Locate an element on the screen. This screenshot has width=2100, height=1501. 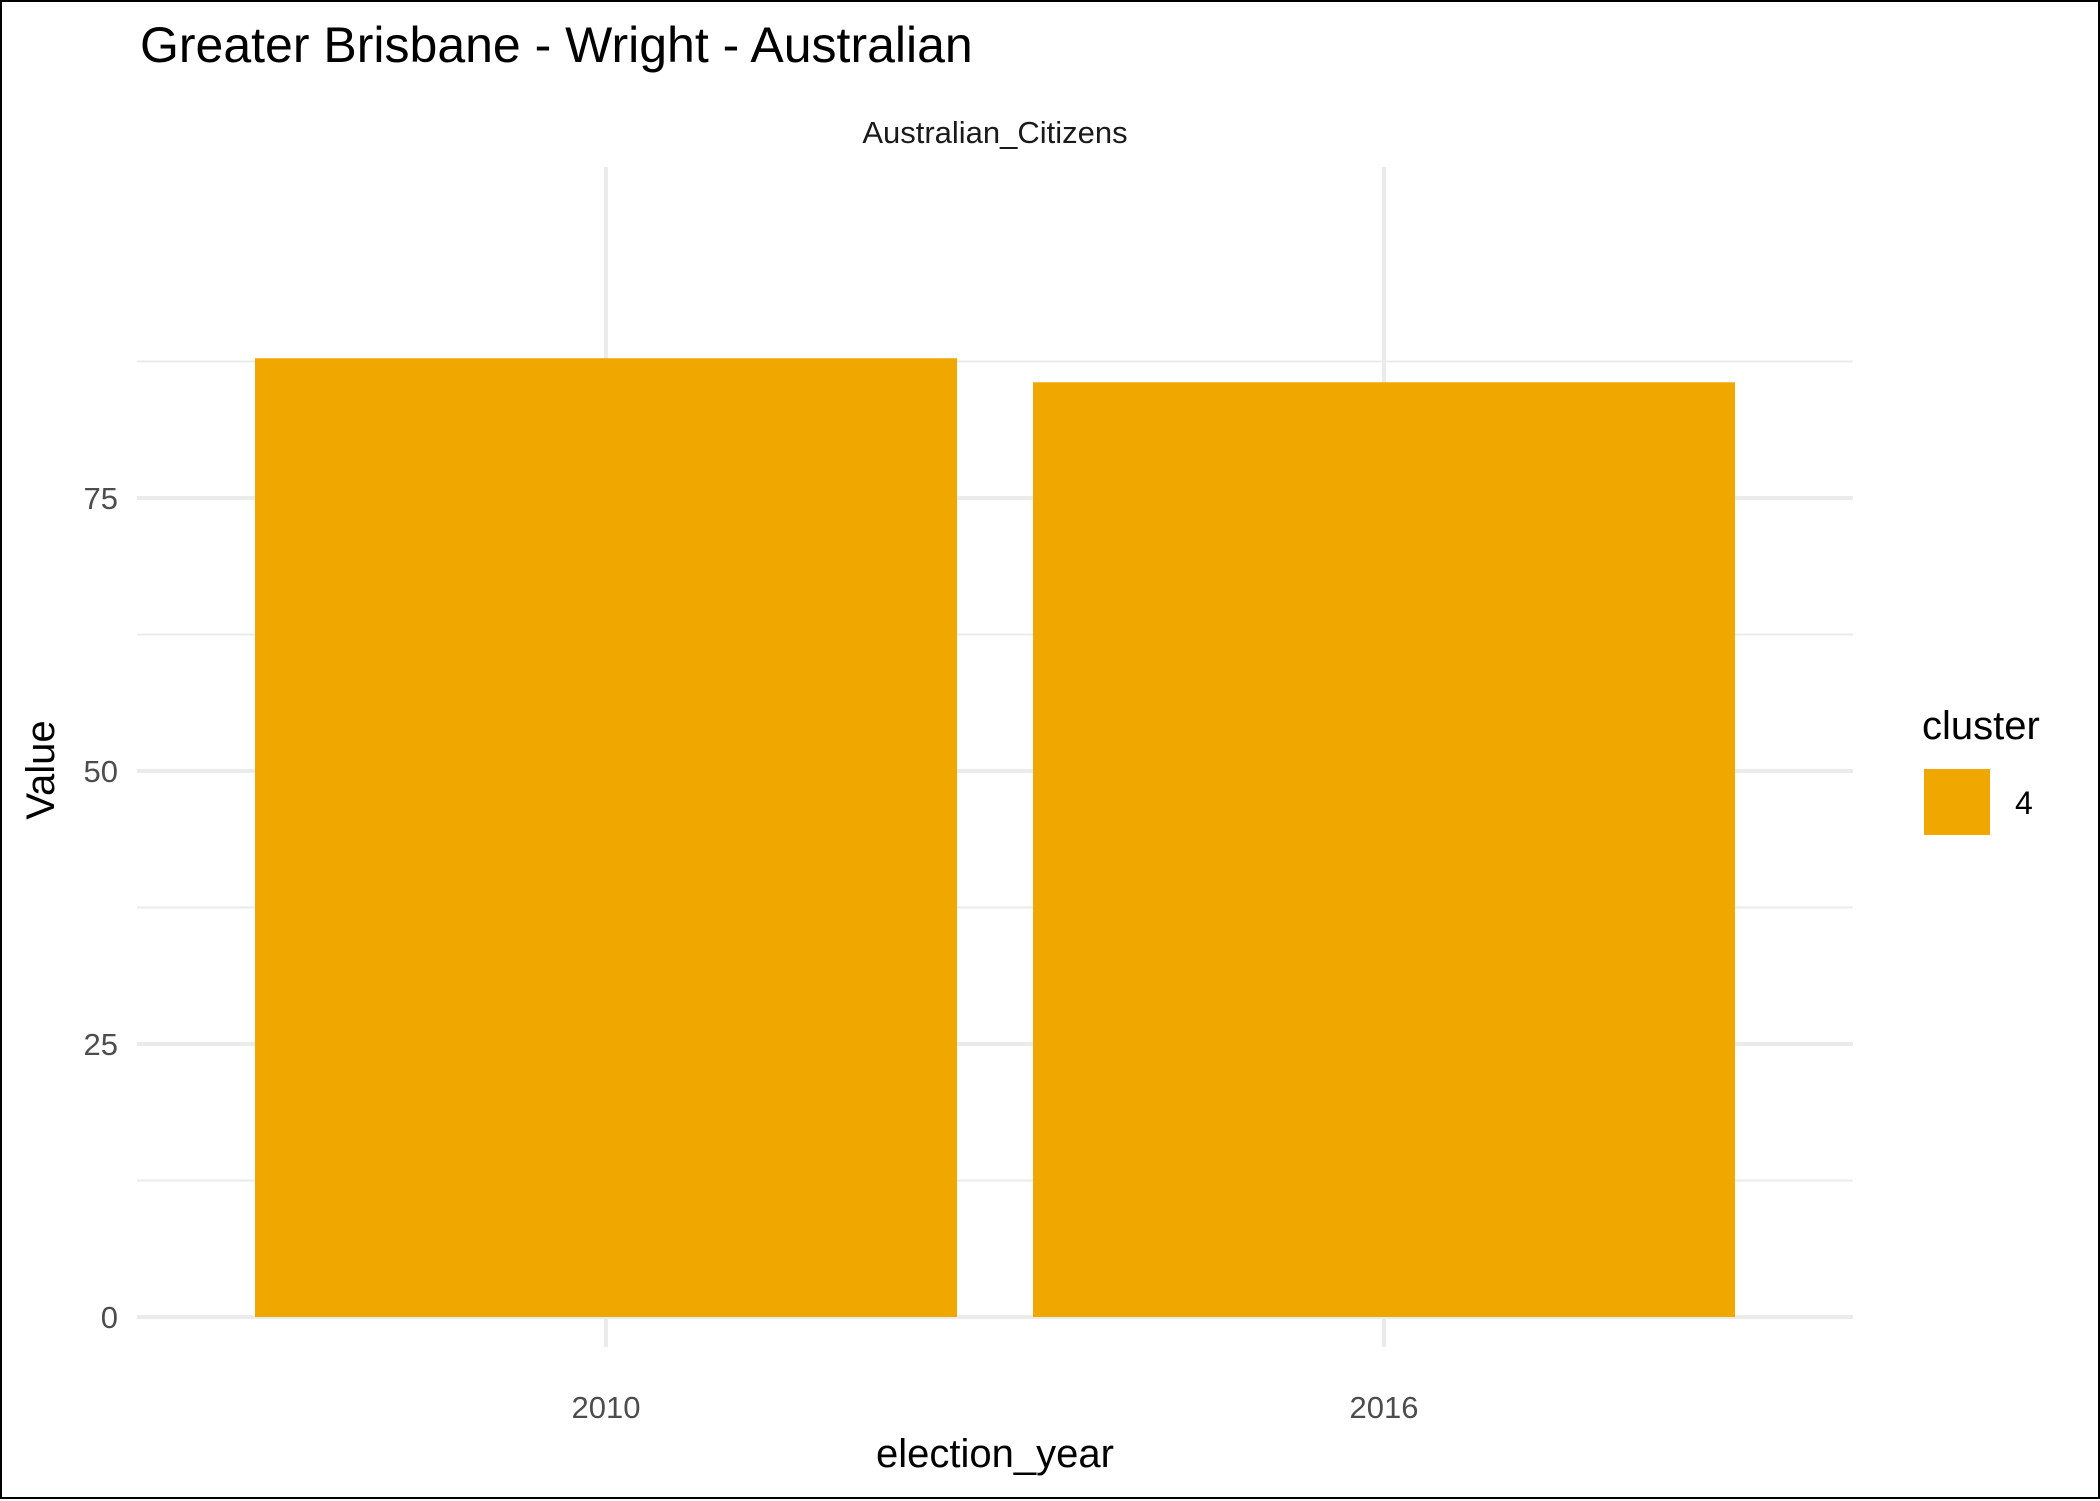
facet-label: Australian_Citizens is located at coordinates (994, 132).